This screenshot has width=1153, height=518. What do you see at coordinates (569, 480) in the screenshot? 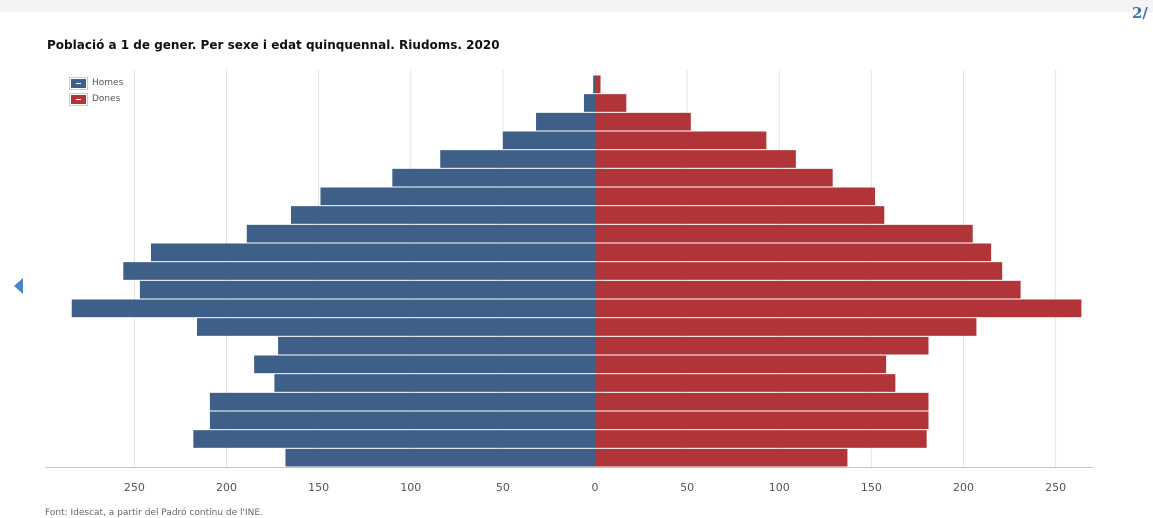
I see `x-axis: 250 200 150 100 50 0 50 100 150 200 250` at bounding box center [569, 480].